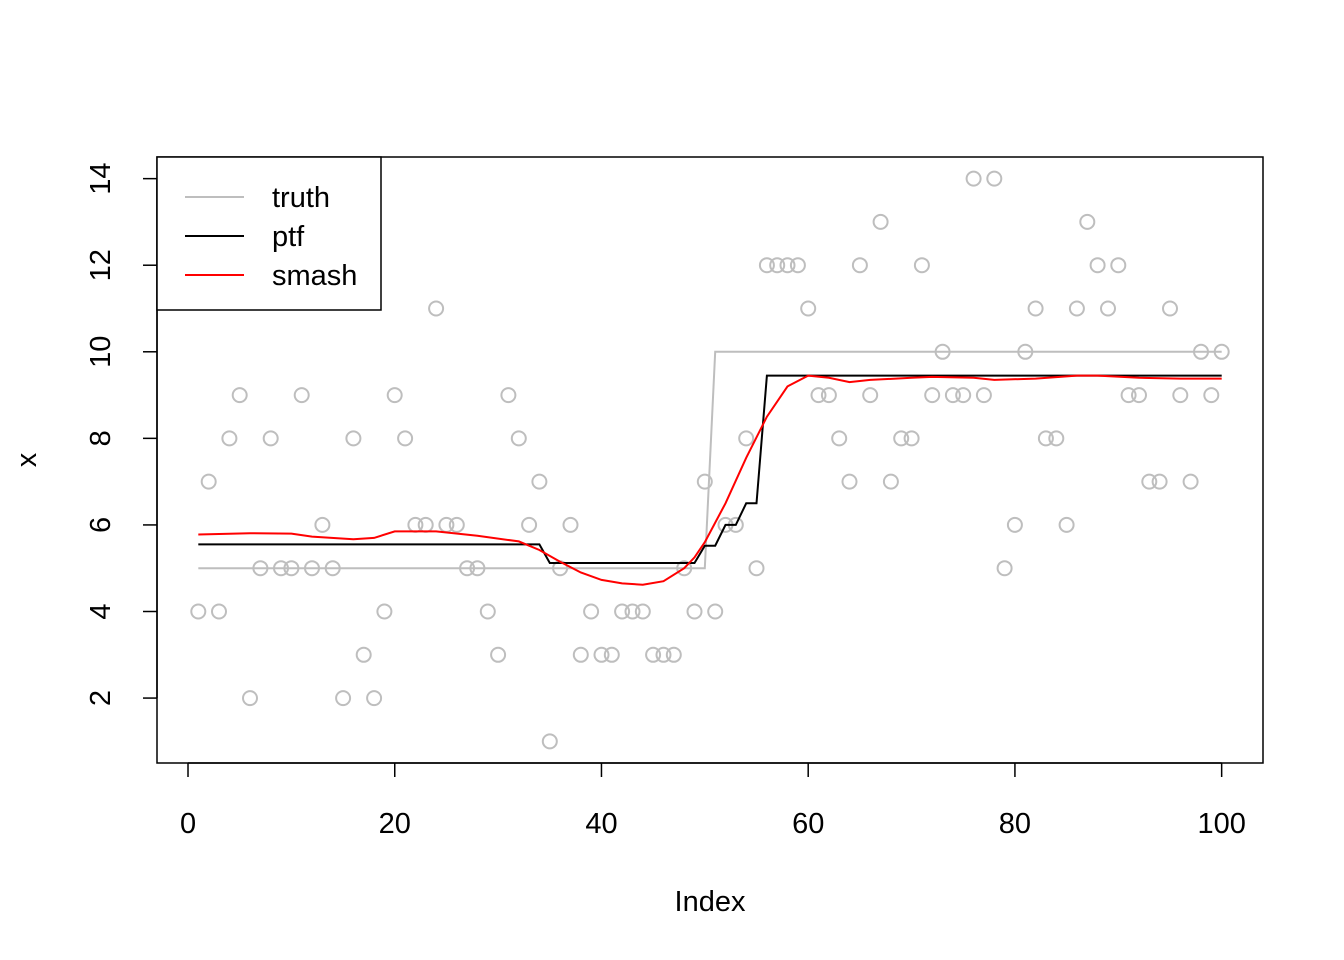 Image resolution: width=1344 pixels, height=960 pixels. I want to click on y-axis-label: x, so click(27, 459).